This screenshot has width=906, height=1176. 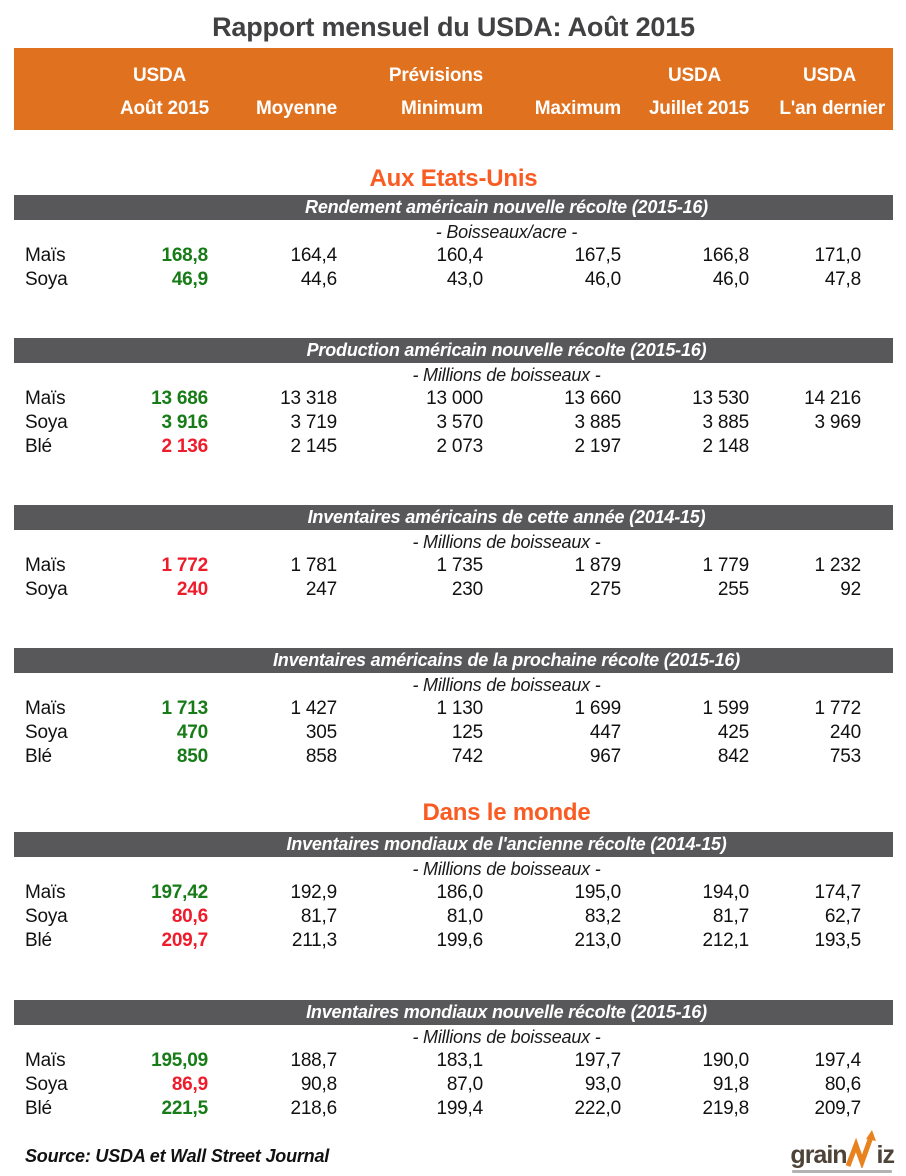 I want to click on usda-value: 3 916, so click(x=184, y=422).